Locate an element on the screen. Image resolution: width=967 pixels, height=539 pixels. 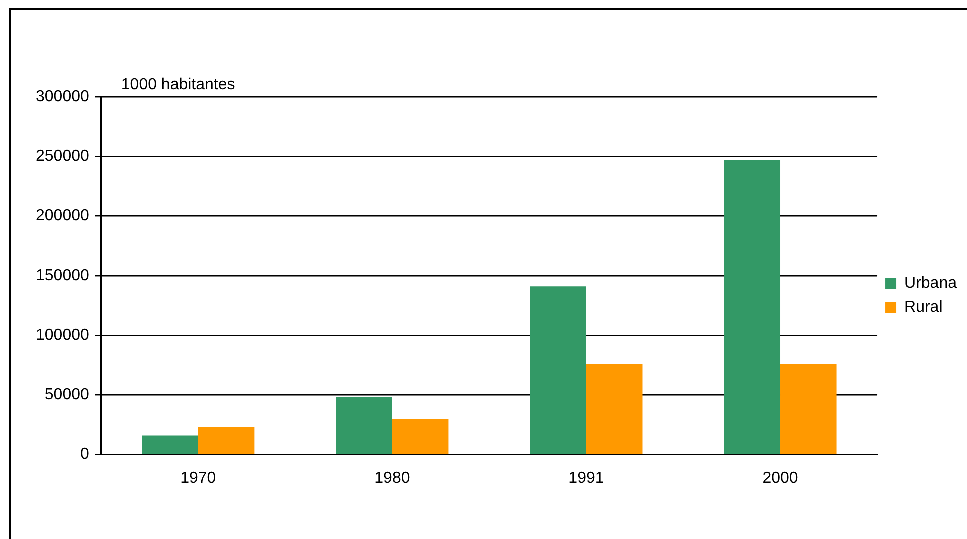
y-tick-label: 50000 is located at coordinates (67, 395).